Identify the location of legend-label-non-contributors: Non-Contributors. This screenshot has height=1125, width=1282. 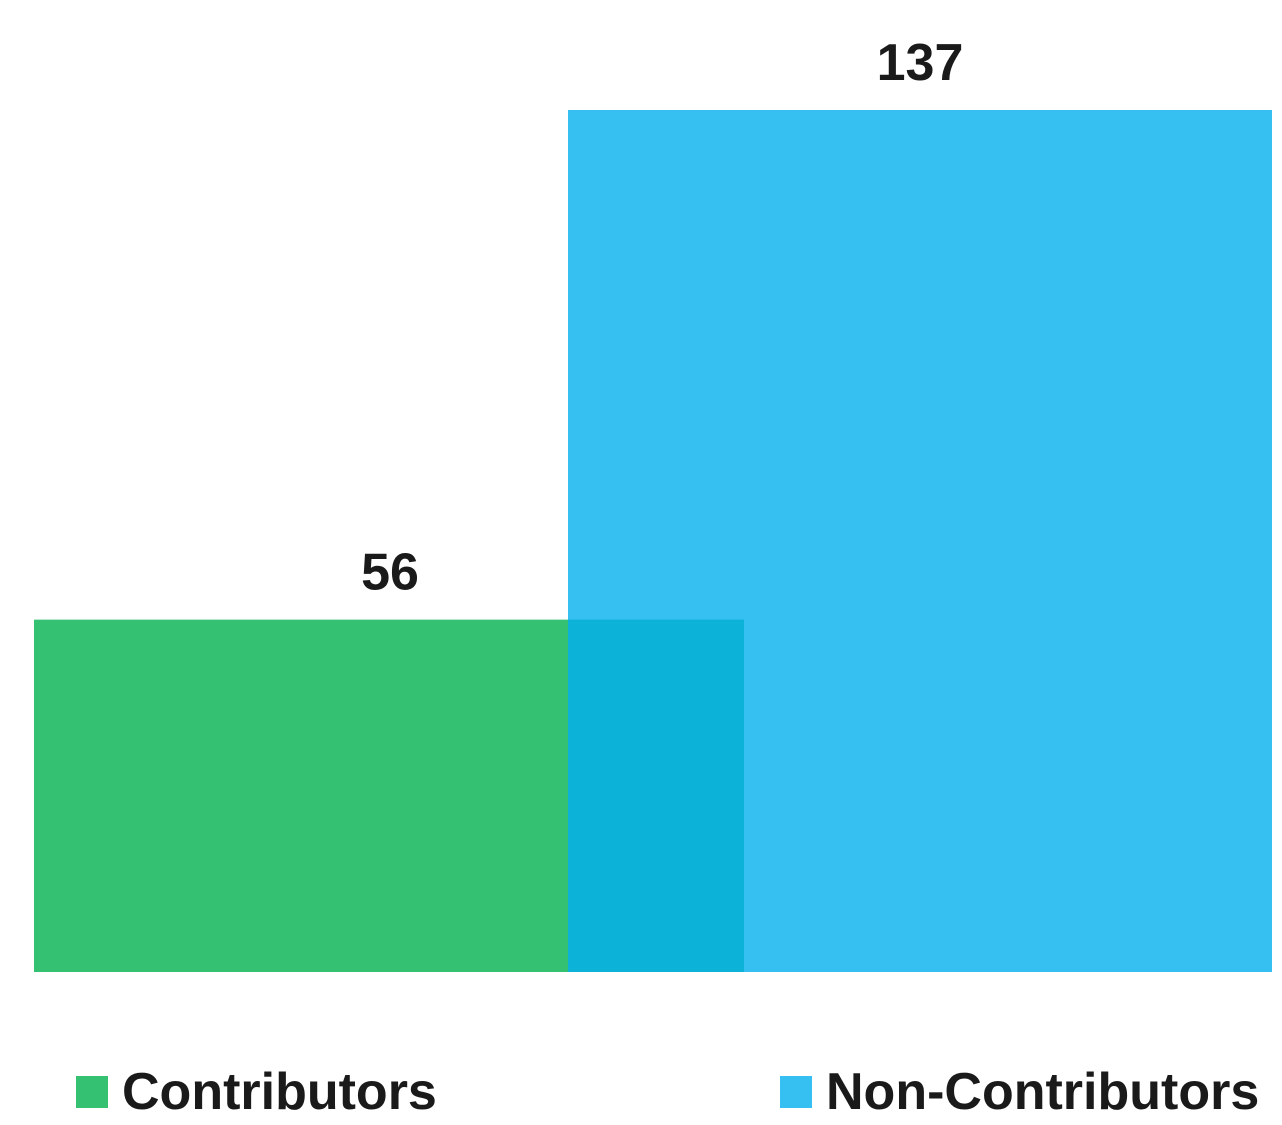
(1043, 1092).